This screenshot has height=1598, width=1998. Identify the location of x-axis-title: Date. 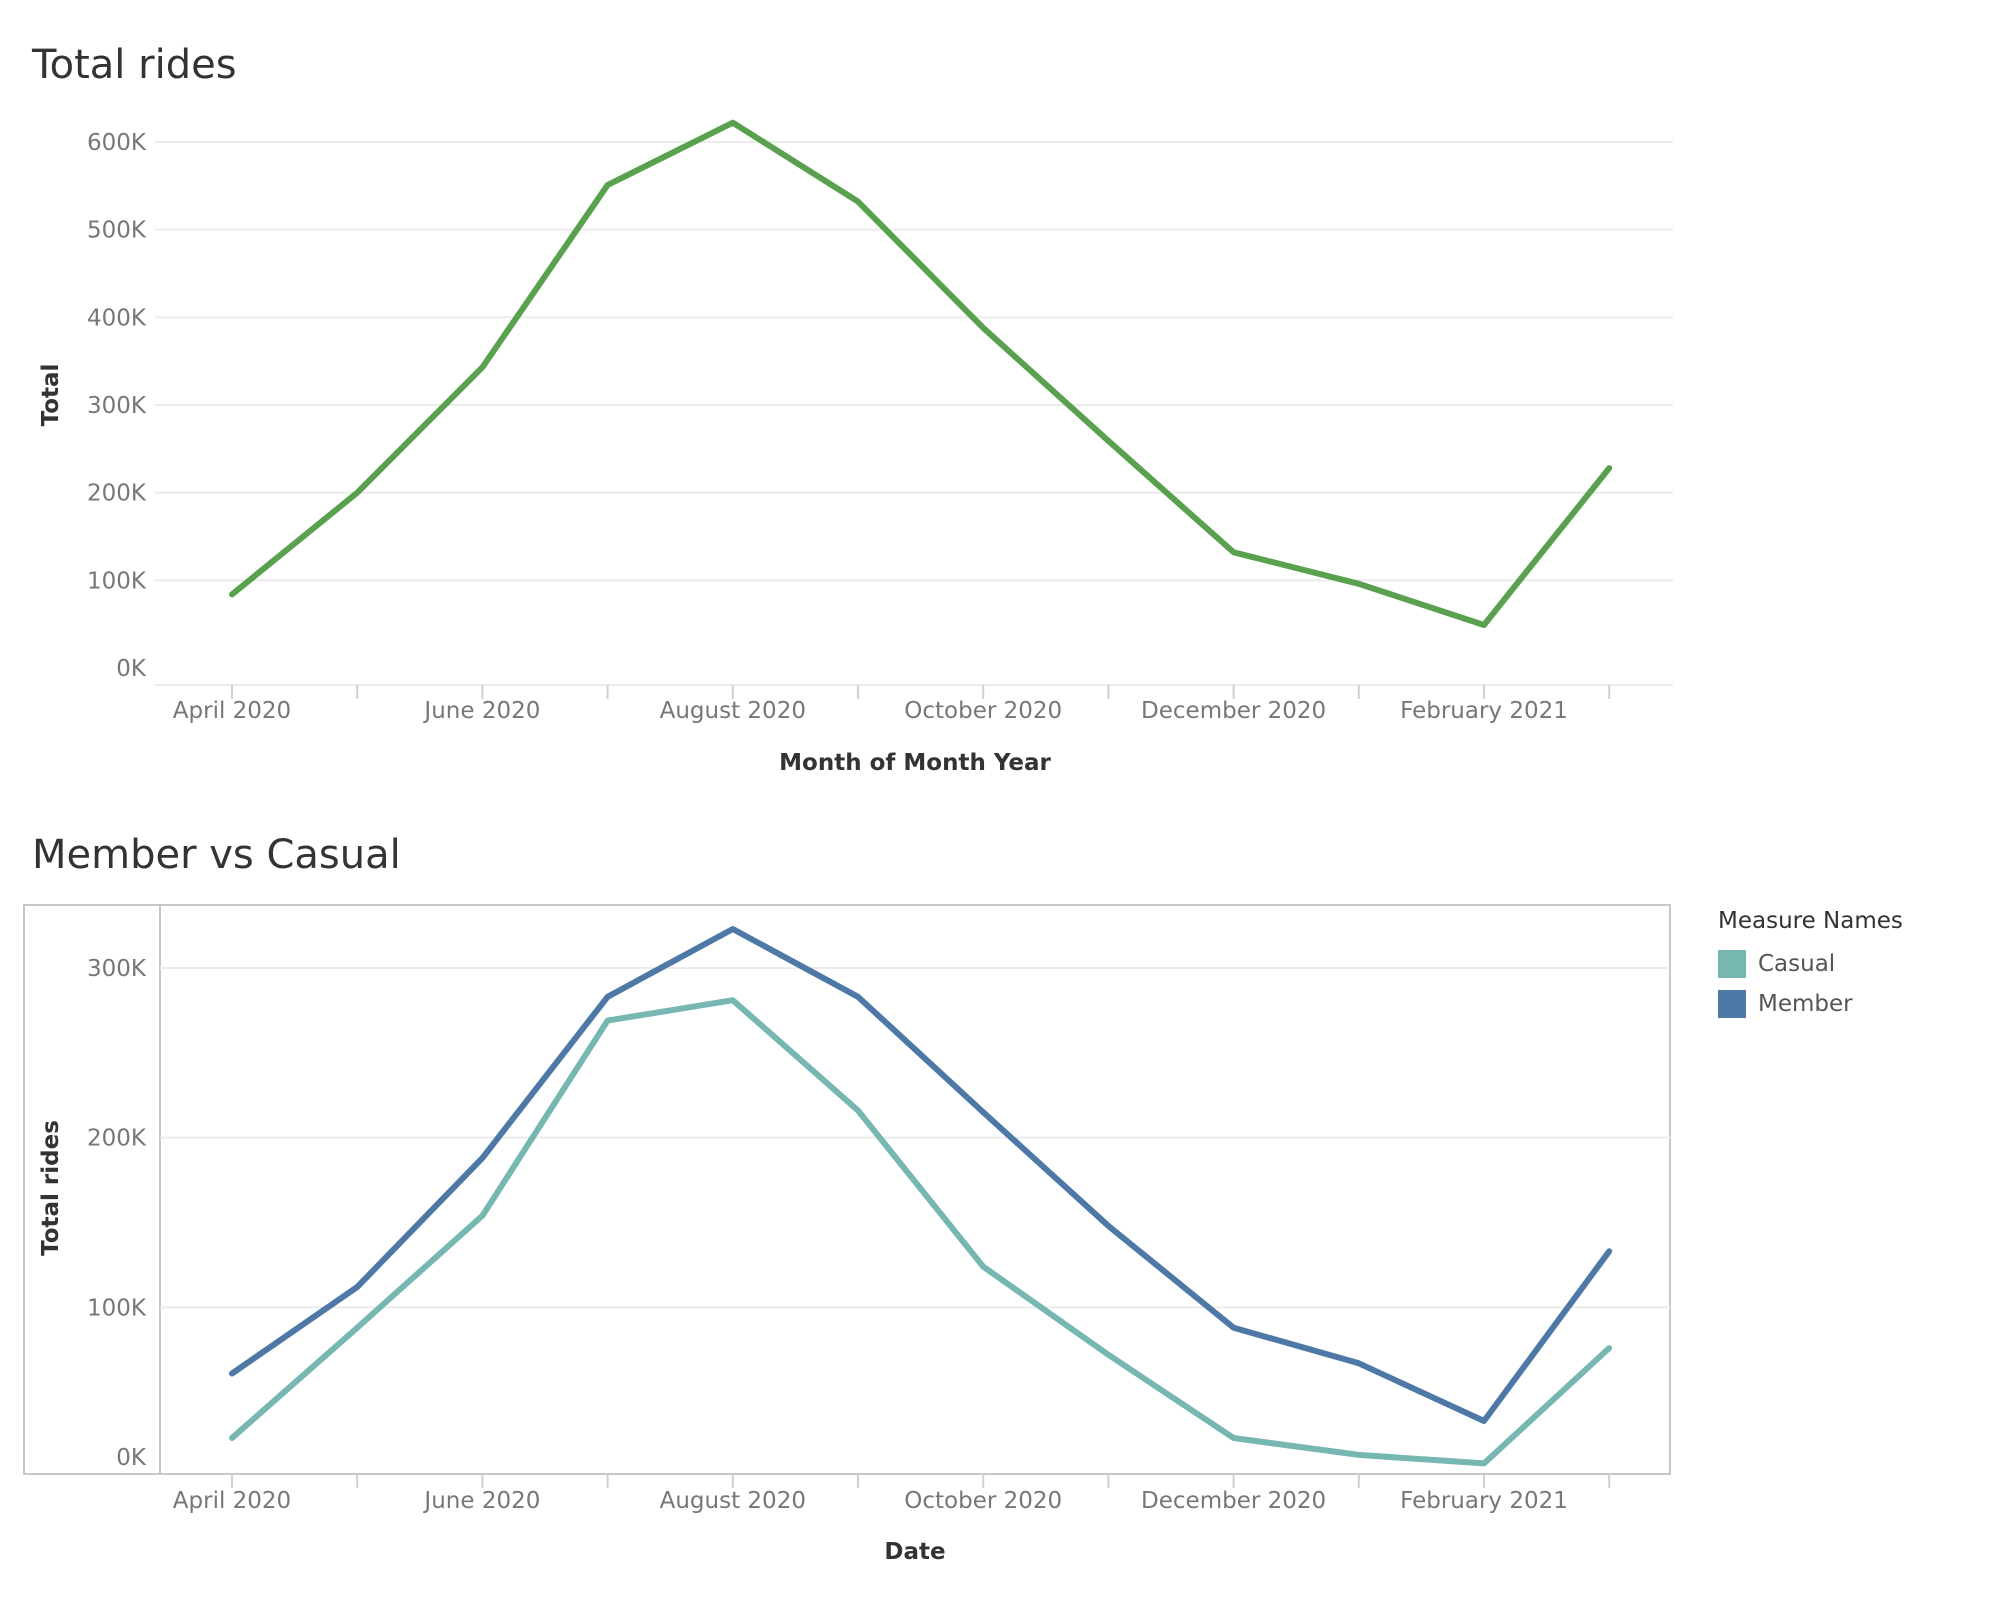
(914, 1552).